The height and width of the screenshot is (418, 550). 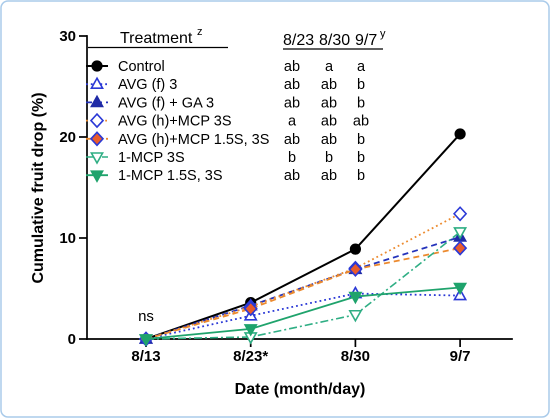 What do you see at coordinates (460, 356) in the screenshot?
I see `x-tick-label: 9/7` at bounding box center [460, 356].